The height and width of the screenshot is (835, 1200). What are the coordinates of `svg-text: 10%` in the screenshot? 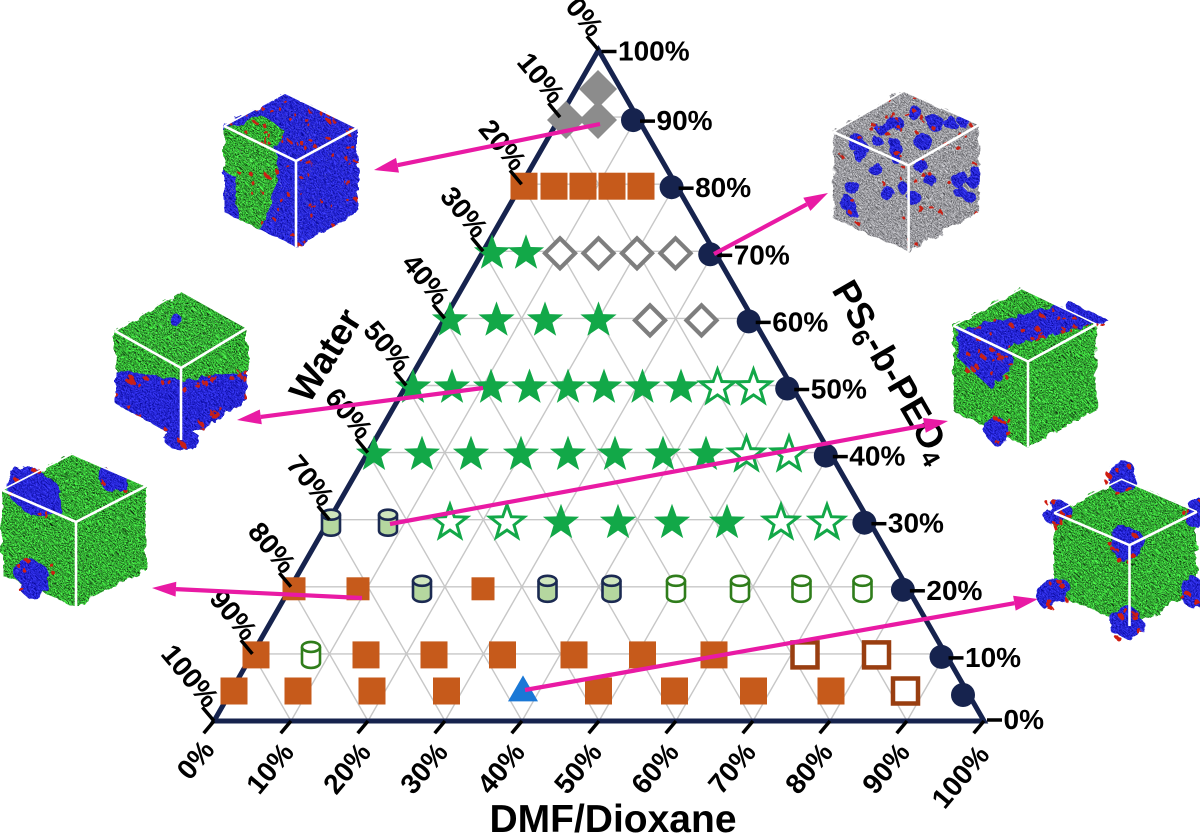 It's located at (993, 657).